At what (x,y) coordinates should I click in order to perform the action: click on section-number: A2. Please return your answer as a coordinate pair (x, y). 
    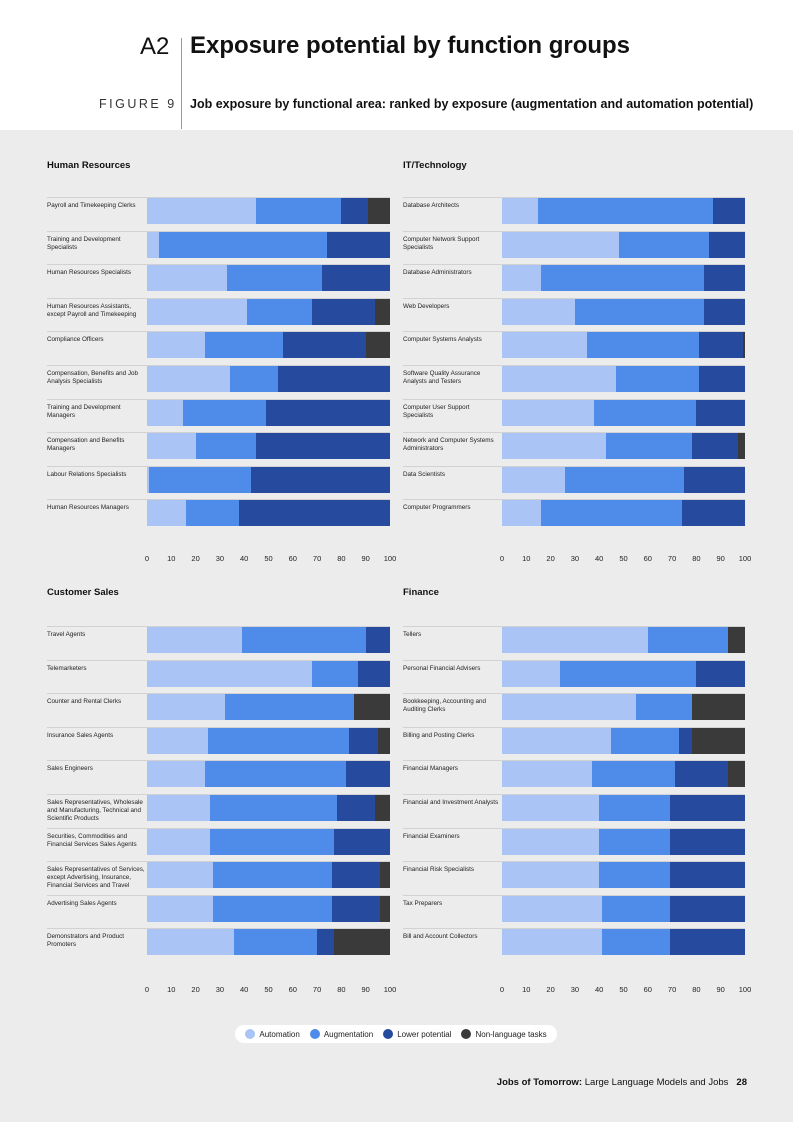
    Looking at the image, I should click on (155, 46).